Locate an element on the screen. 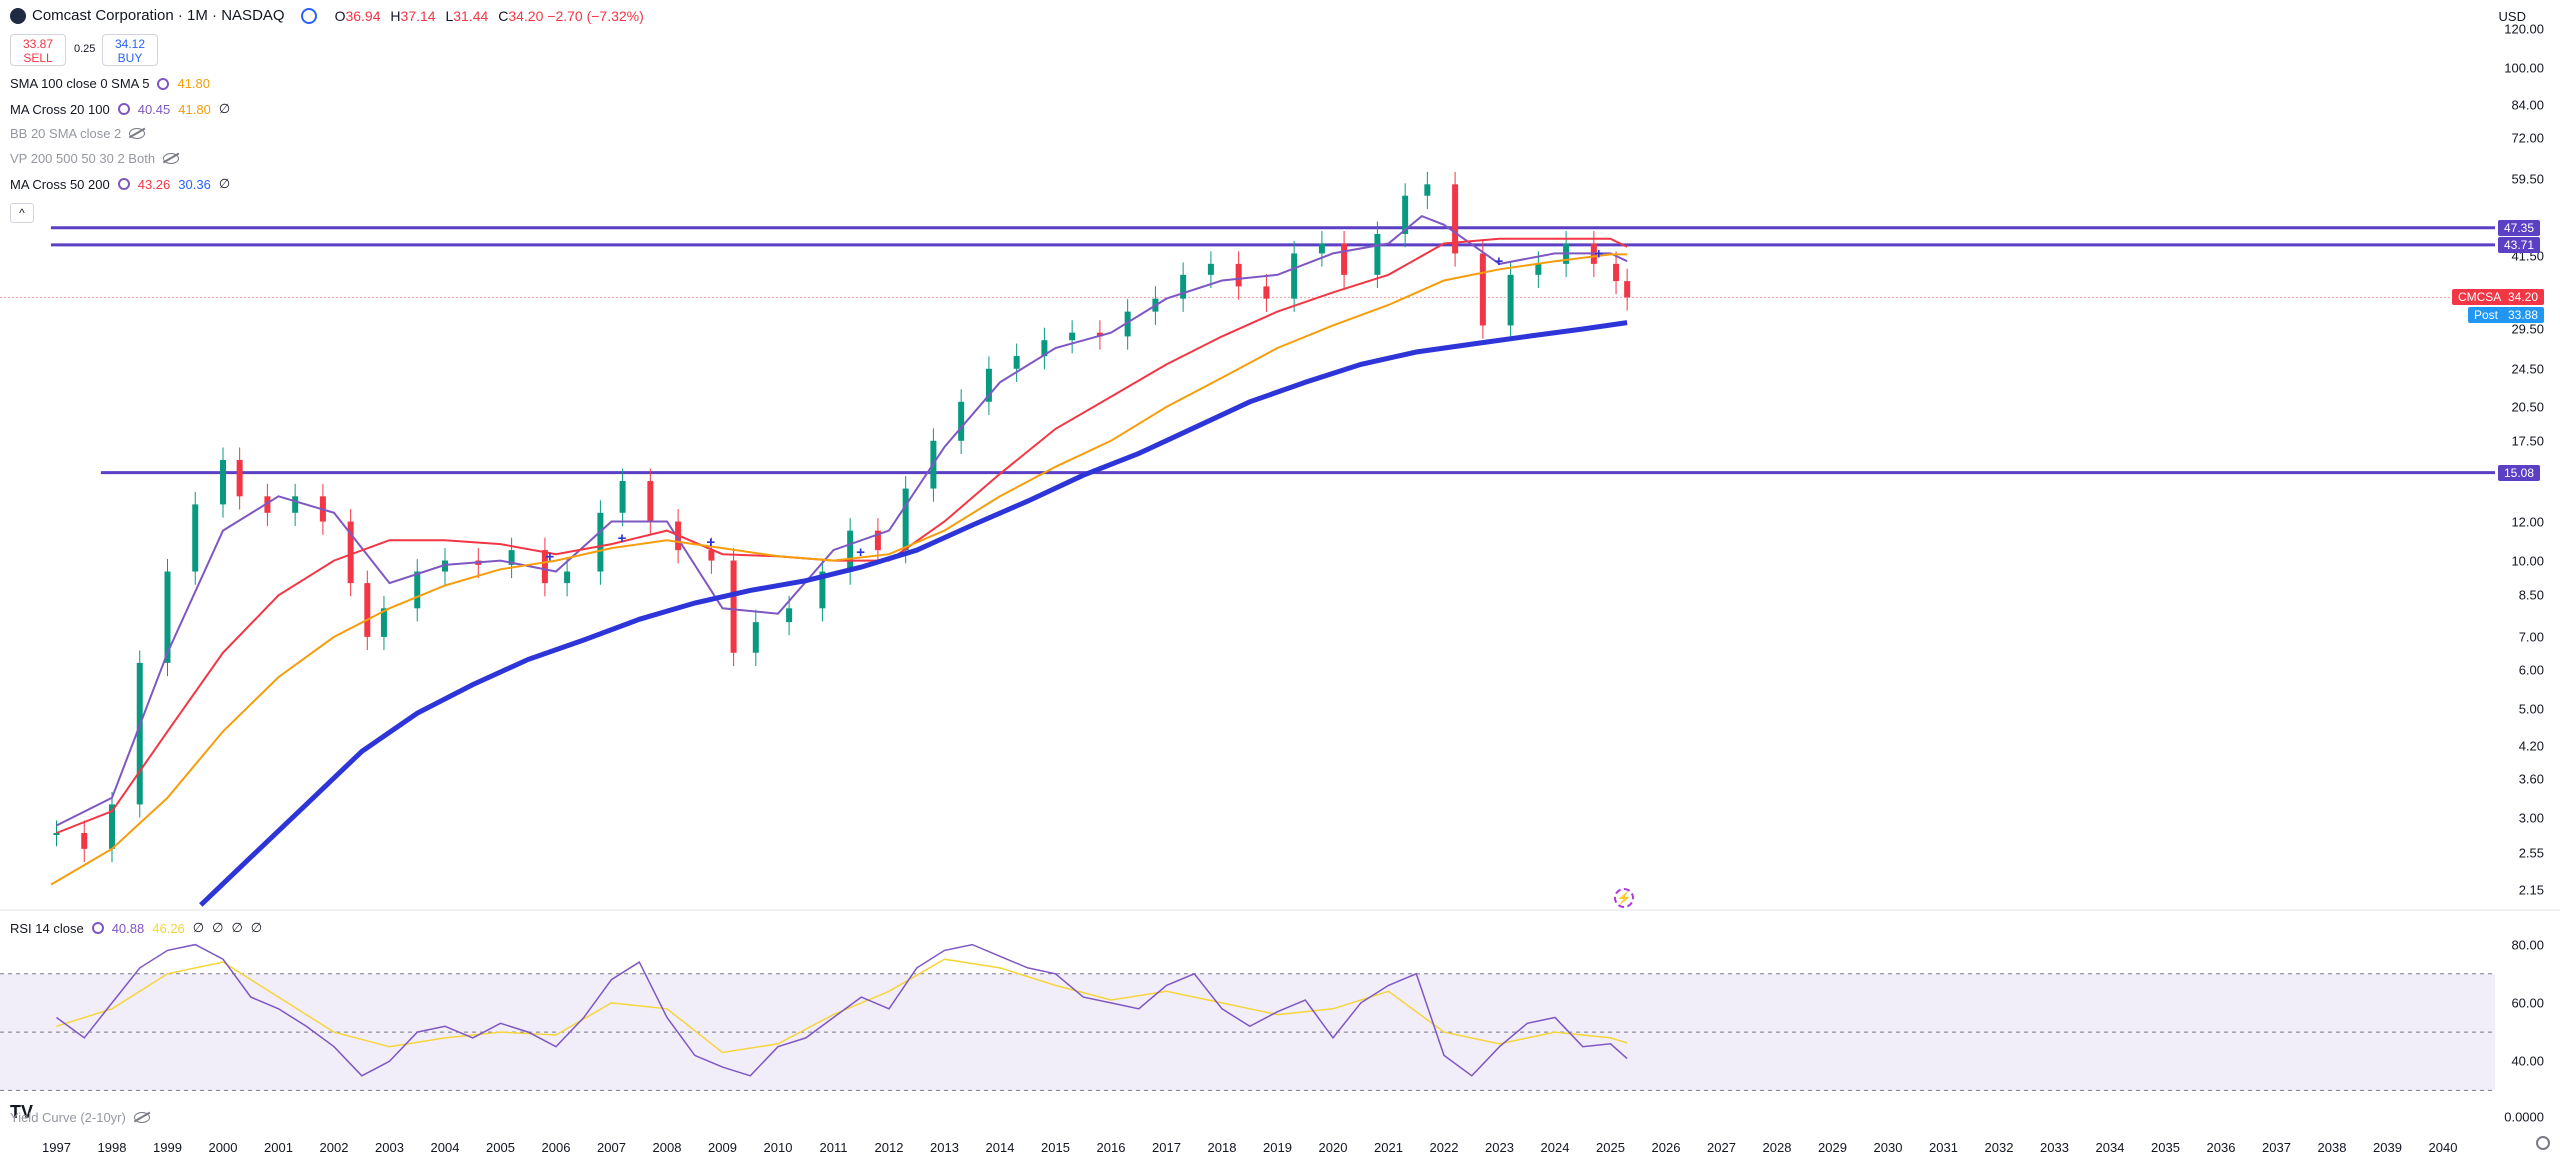 The image size is (2560, 1164). time-axis-label: 2037 is located at coordinates (2276, 1147).